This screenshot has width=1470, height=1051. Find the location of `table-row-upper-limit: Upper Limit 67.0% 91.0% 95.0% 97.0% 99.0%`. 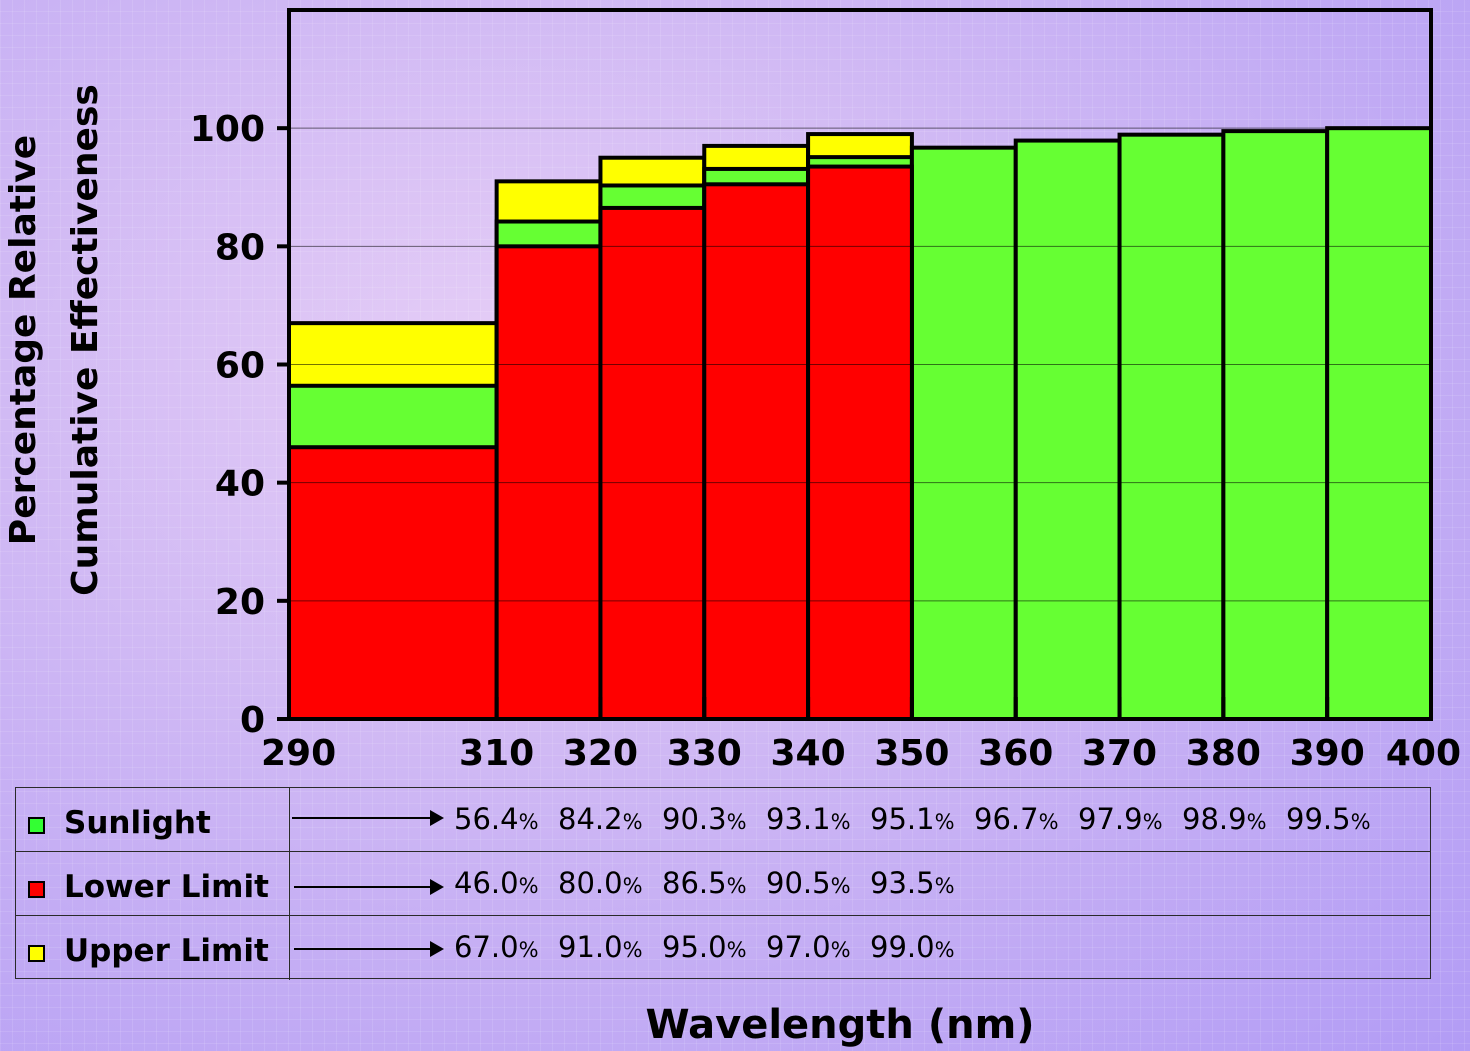

table-row-upper-limit: Upper Limit 67.0% 91.0% 95.0% 97.0% 99.0% is located at coordinates (723, 948).